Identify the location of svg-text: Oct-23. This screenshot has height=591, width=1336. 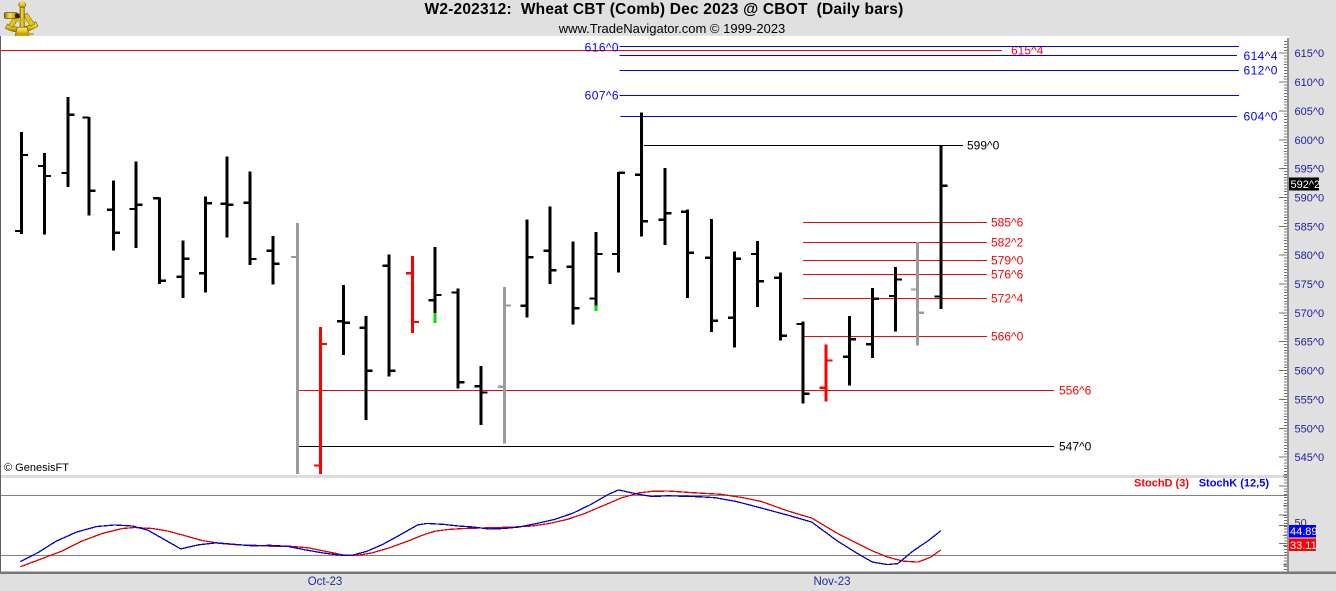
(325, 582).